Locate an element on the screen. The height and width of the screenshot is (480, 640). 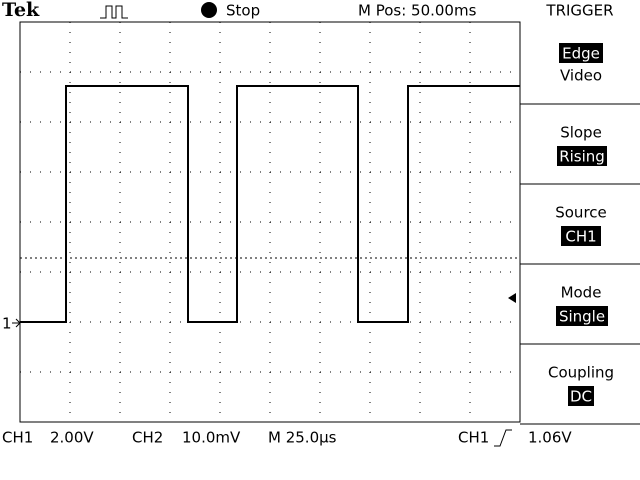
menu-value: Video is located at coordinates (581, 76).